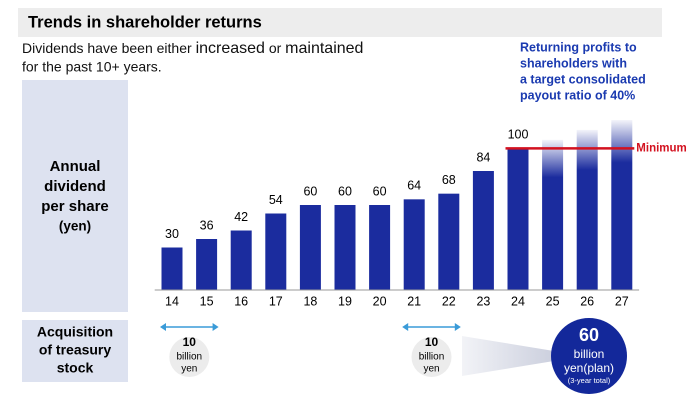  I want to click on x-tick-label: 27, so click(622, 301).